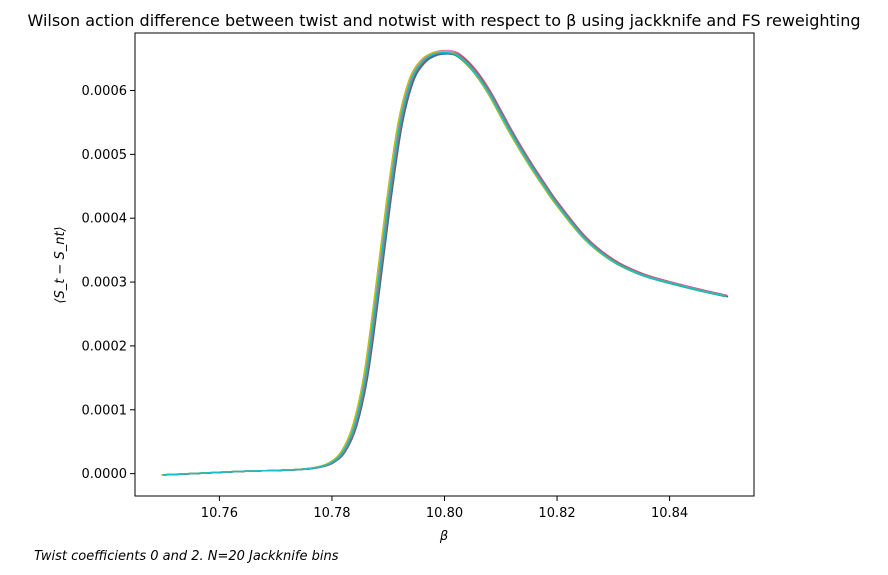  I want to click on y-axis-label: ⟨S_t − S_nt⟩, so click(60, 264).